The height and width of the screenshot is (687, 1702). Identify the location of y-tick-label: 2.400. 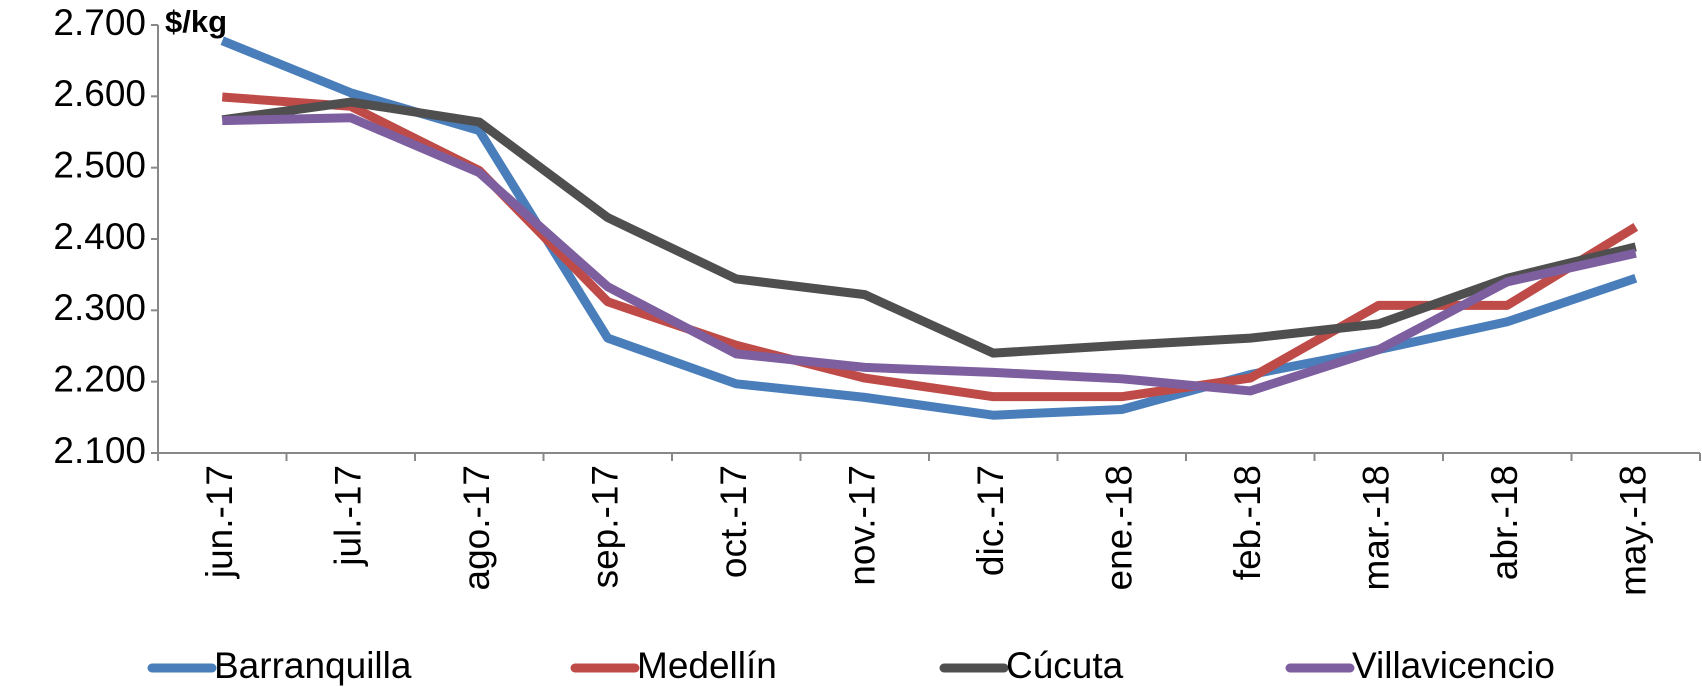
(99, 236).